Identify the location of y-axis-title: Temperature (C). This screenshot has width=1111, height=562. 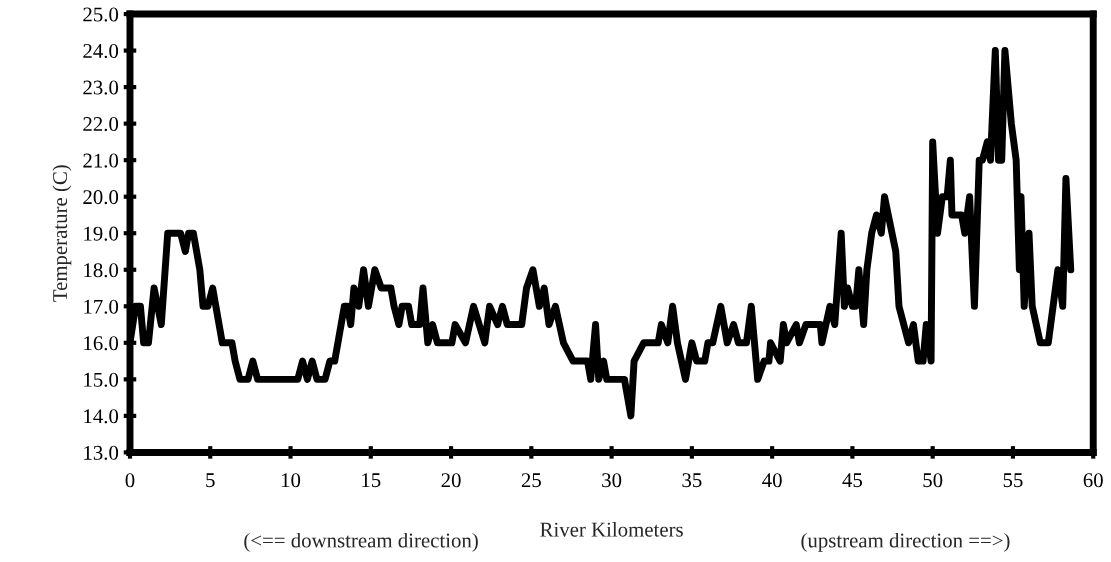
(62, 233).